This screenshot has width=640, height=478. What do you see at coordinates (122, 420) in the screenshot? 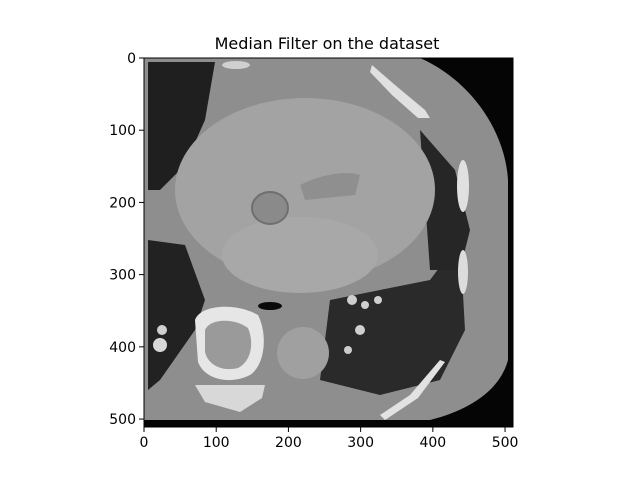
I see `y-tick-label: 500` at bounding box center [122, 420].